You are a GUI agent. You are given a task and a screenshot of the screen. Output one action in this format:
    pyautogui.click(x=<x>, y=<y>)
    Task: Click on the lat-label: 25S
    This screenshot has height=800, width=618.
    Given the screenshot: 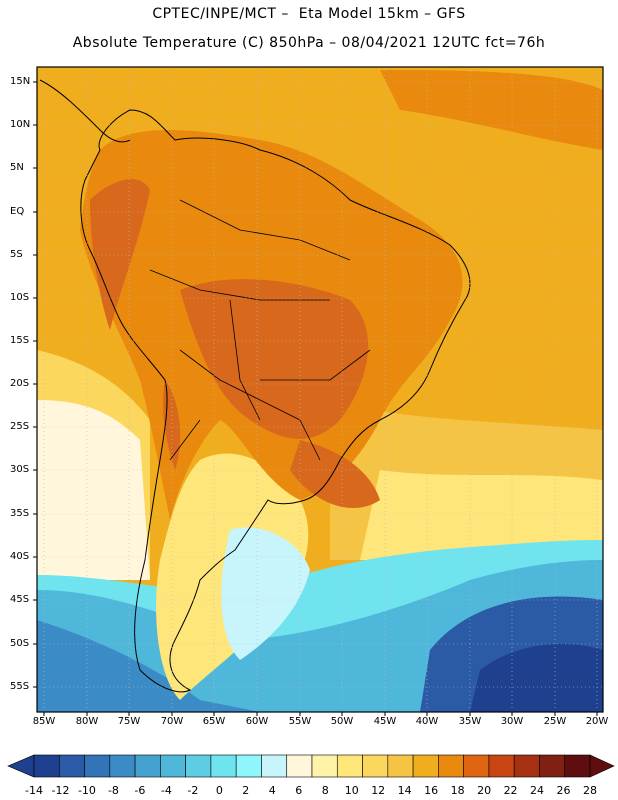 What is the action you would take?
    pyautogui.click(x=20, y=426)
    